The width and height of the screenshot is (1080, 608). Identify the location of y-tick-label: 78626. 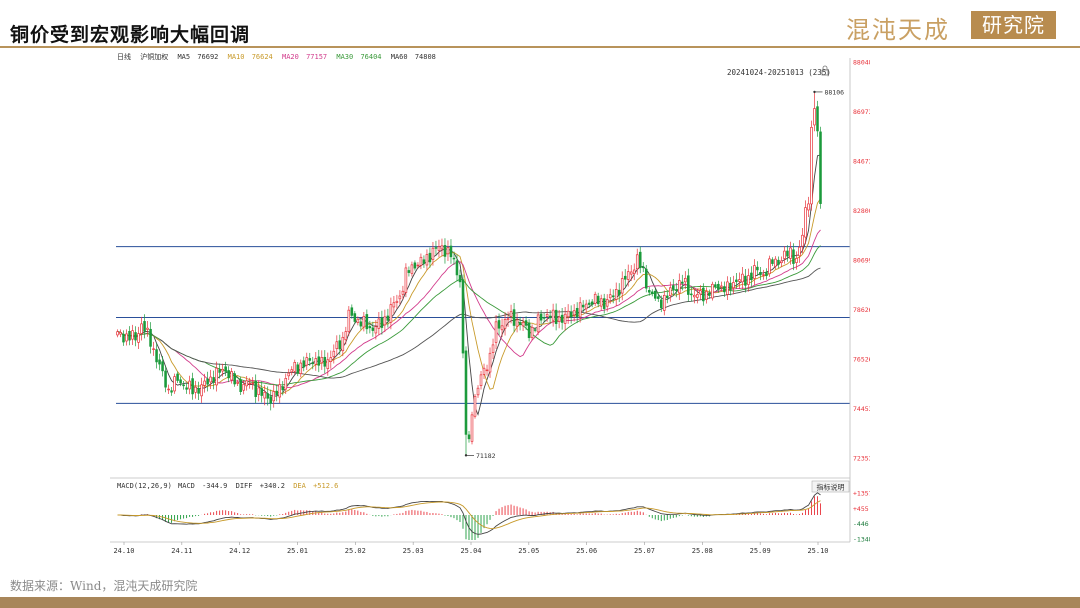
(861, 310).